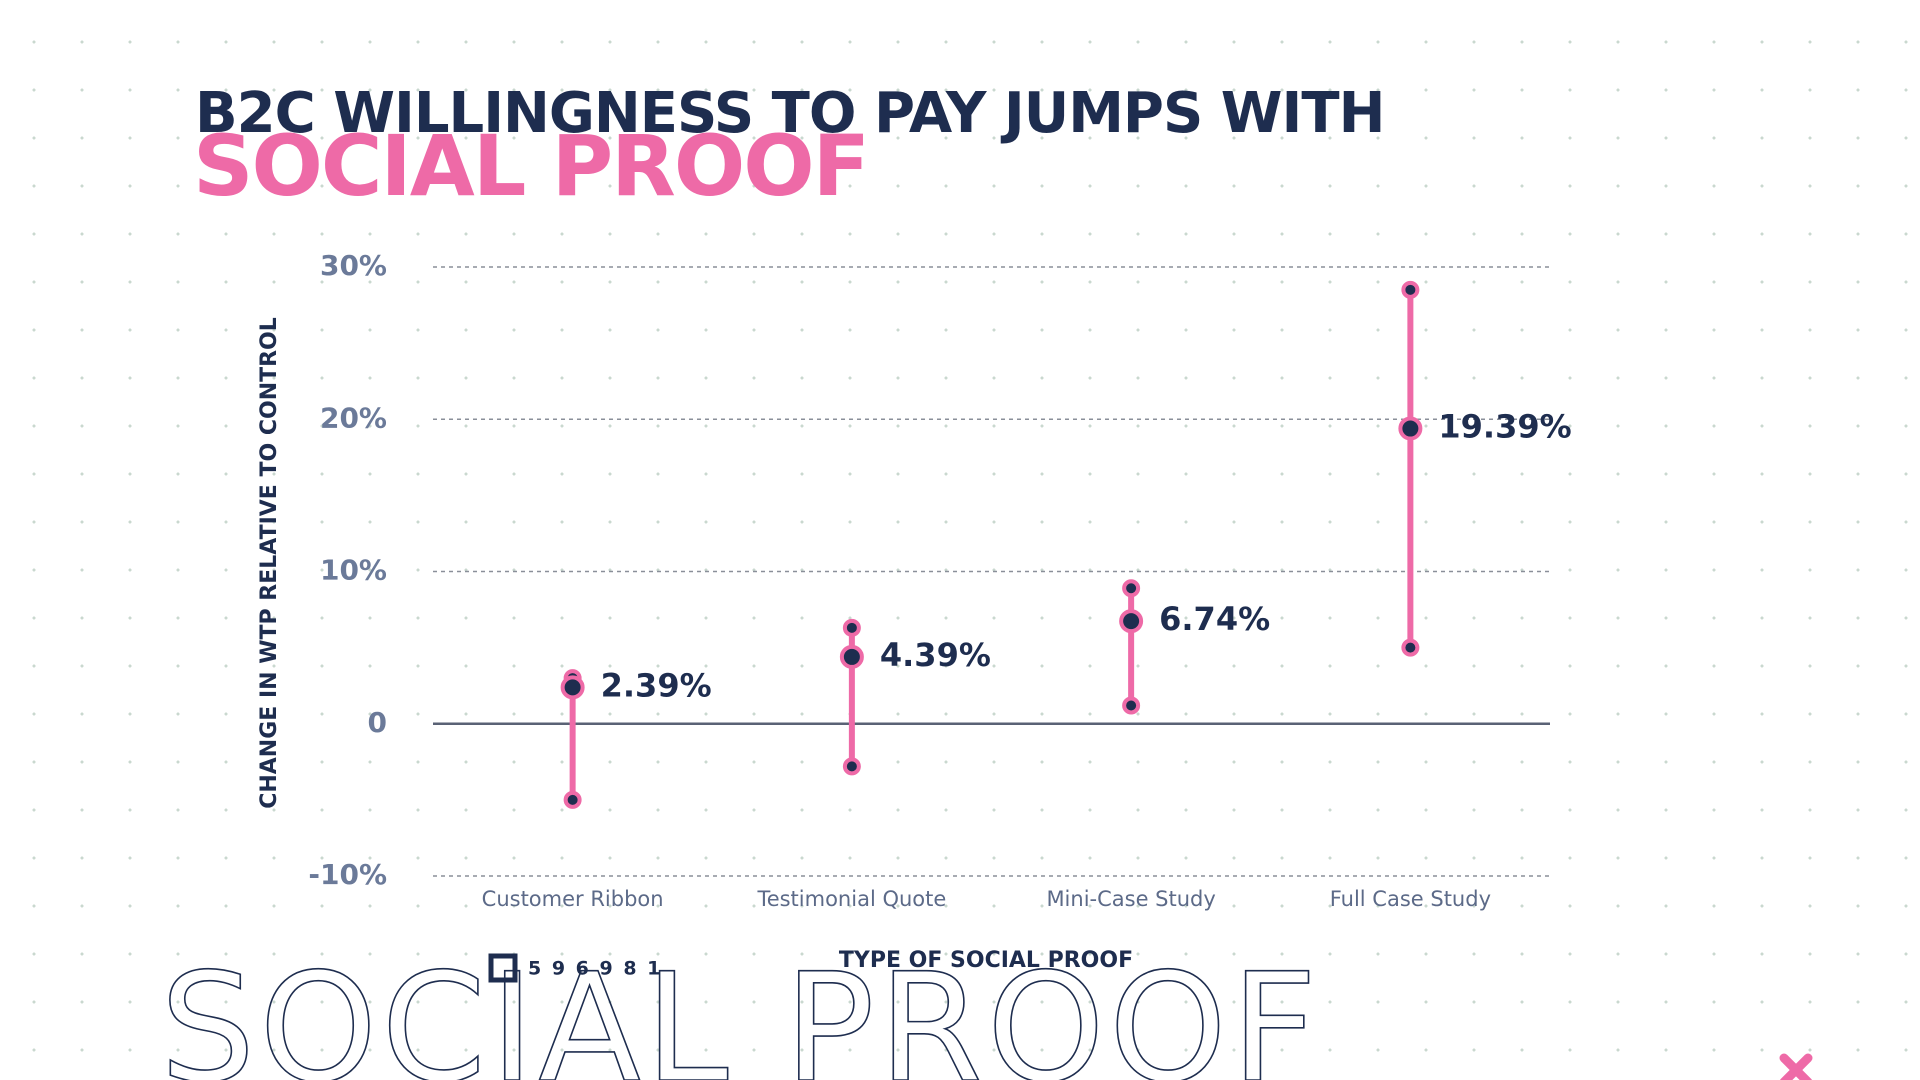 This screenshot has height=1080, width=1920. What do you see at coordinates (269, 563) in the screenshot?
I see `y-axis-label: CHANGE IN WTP RELATIVE TO CONTROL` at bounding box center [269, 563].